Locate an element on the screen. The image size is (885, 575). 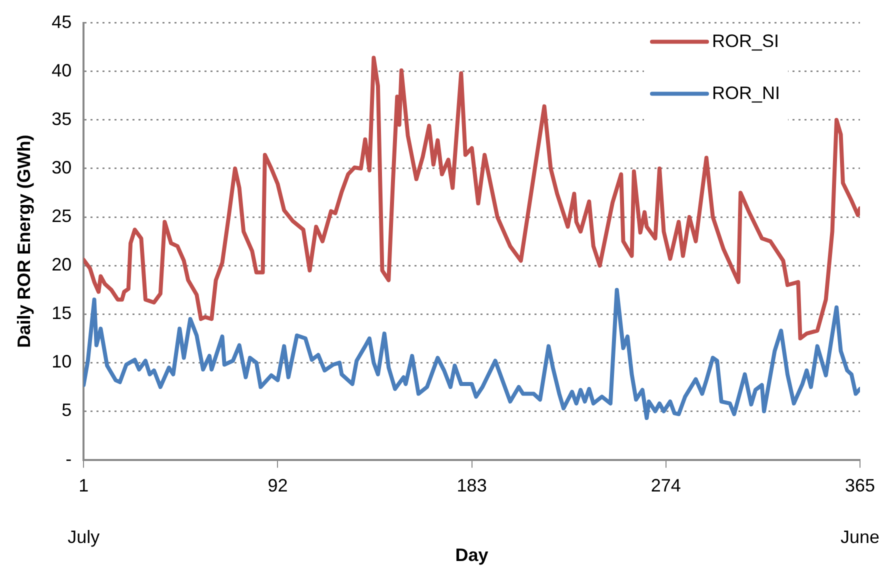
y-tick-label: 10 is located at coordinates (62, 362).